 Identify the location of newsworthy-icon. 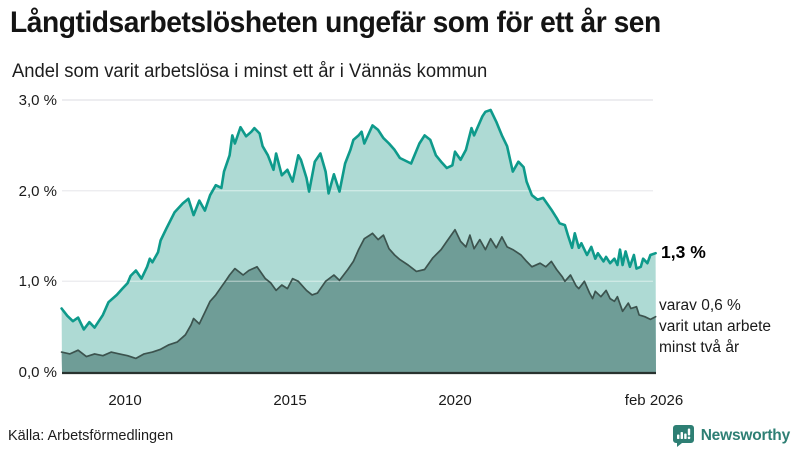
(683, 436).